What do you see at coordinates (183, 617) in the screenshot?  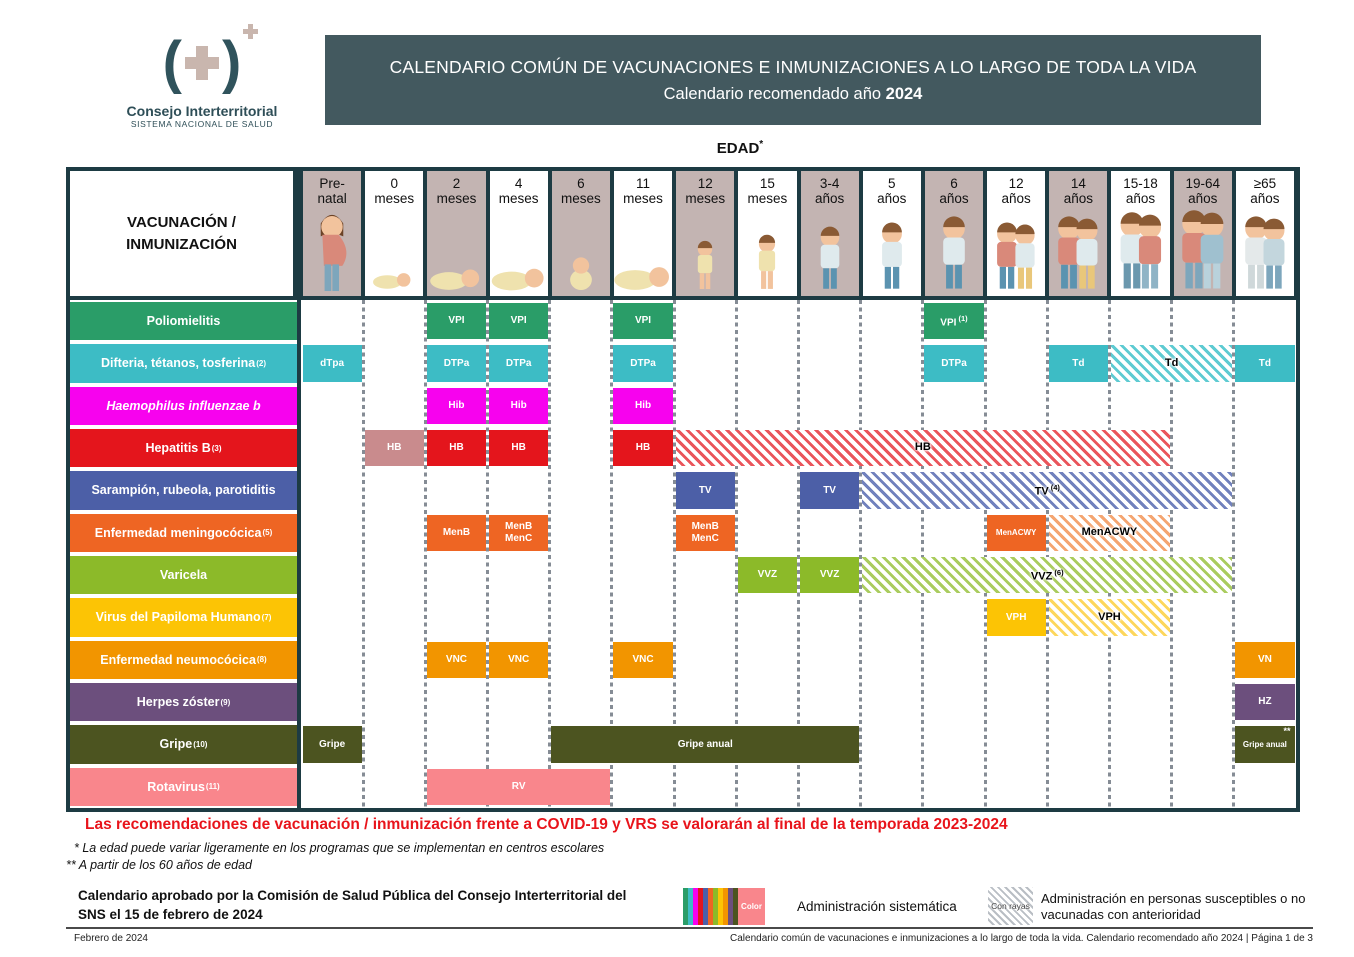 I see `row-label: Virus del Papiloma Humano (7)` at bounding box center [183, 617].